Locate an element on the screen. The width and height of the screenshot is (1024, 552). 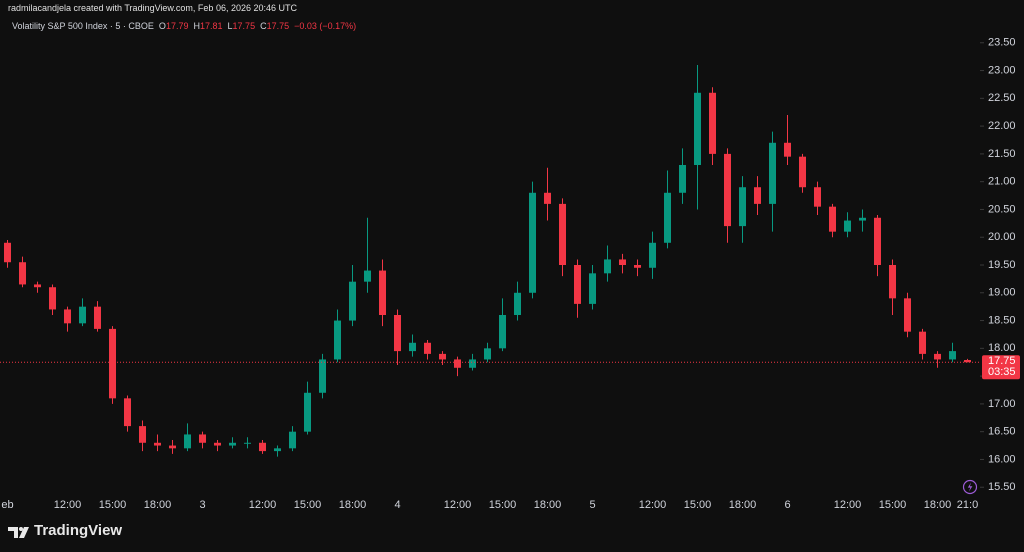
symbol: Volatility S&P 500 Index · 5 · CBOE is located at coordinates (83, 26).